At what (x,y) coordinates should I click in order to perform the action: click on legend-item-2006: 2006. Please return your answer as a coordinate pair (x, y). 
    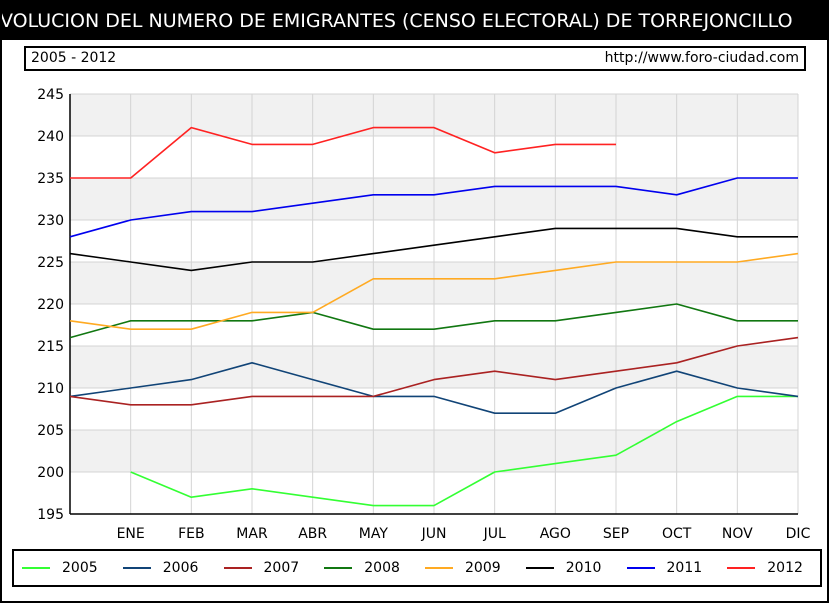
    Looking at the image, I should click on (160, 568).